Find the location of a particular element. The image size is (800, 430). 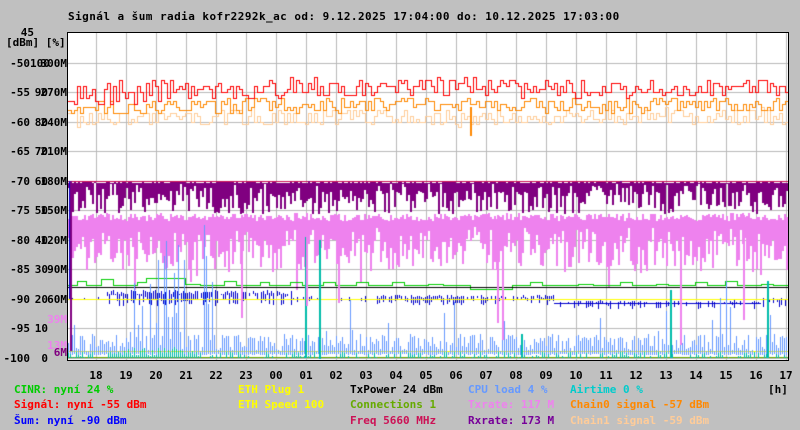

x-tick-hour: 09 is located at coordinates (546, 375).